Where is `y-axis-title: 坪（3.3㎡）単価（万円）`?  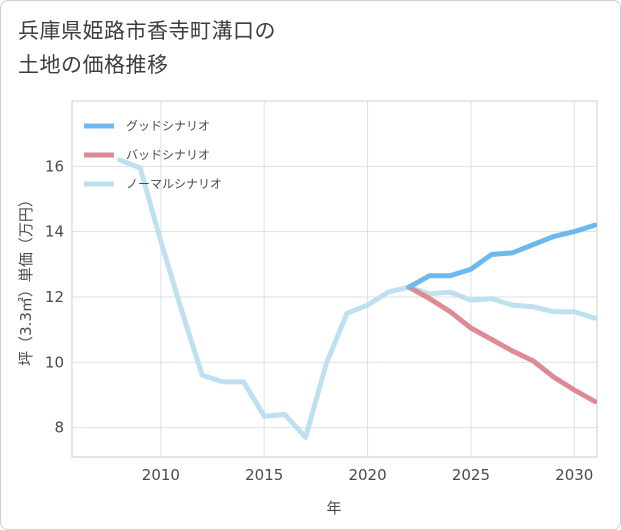
y-axis-title: 坪（3.3㎡）単価（万円） is located at coordinates (26, 279).